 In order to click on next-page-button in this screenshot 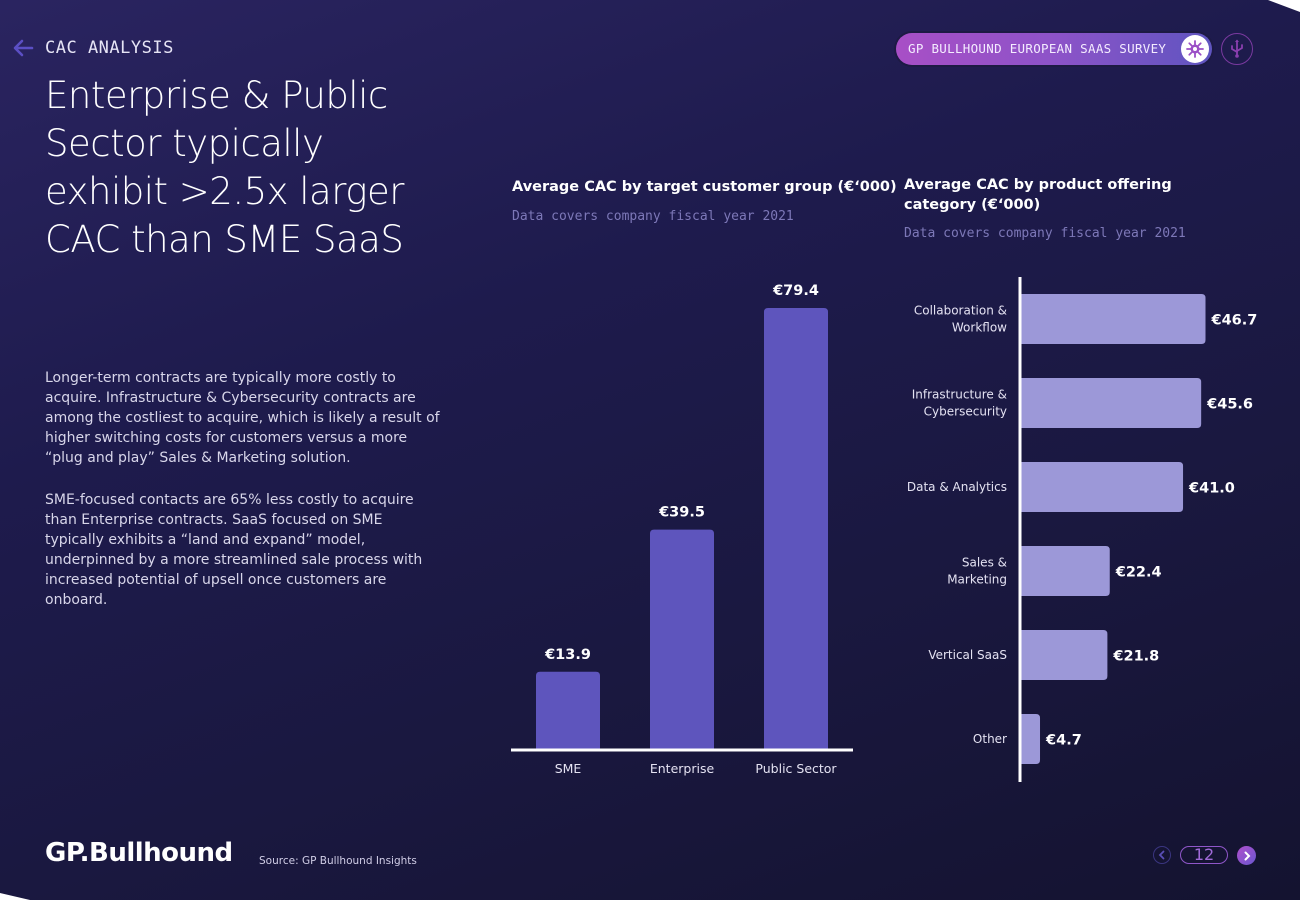, I will do `click(1246, 855)`.